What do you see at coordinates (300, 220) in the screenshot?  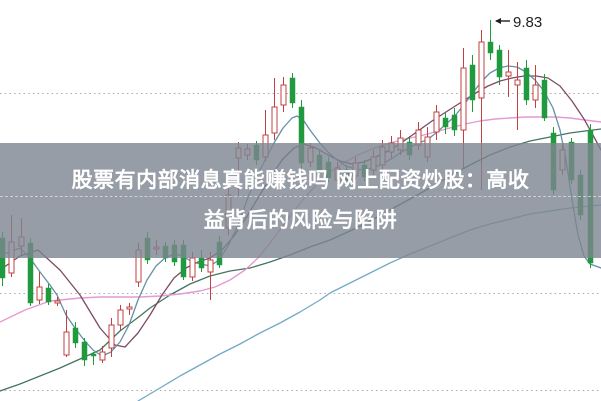 I see `headline-line-2: 益背后的风险与陷阱` at bounding box center [300, 220].